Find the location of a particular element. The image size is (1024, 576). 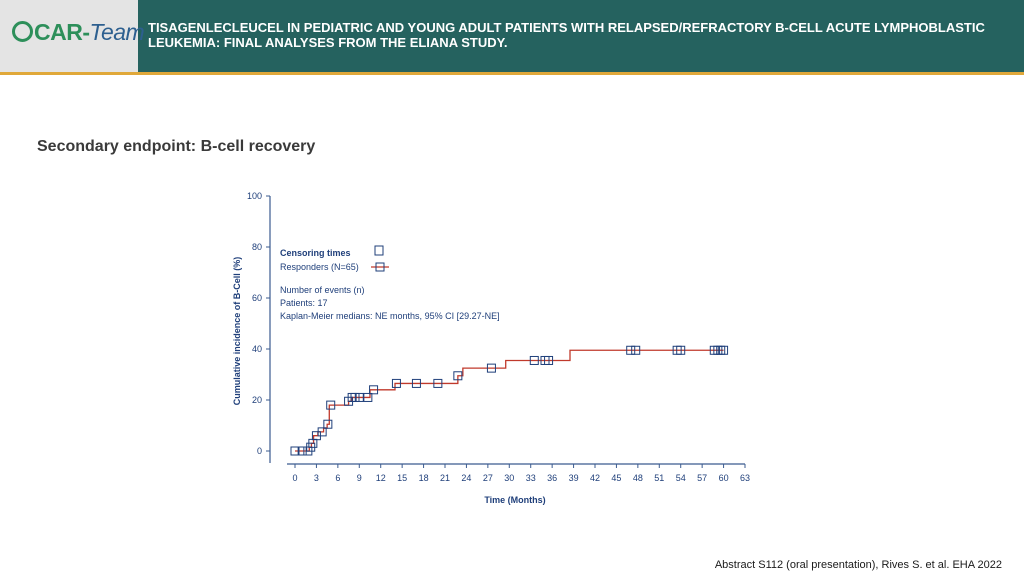

x-tick-label: 48 is located at coordinates (638, 478).